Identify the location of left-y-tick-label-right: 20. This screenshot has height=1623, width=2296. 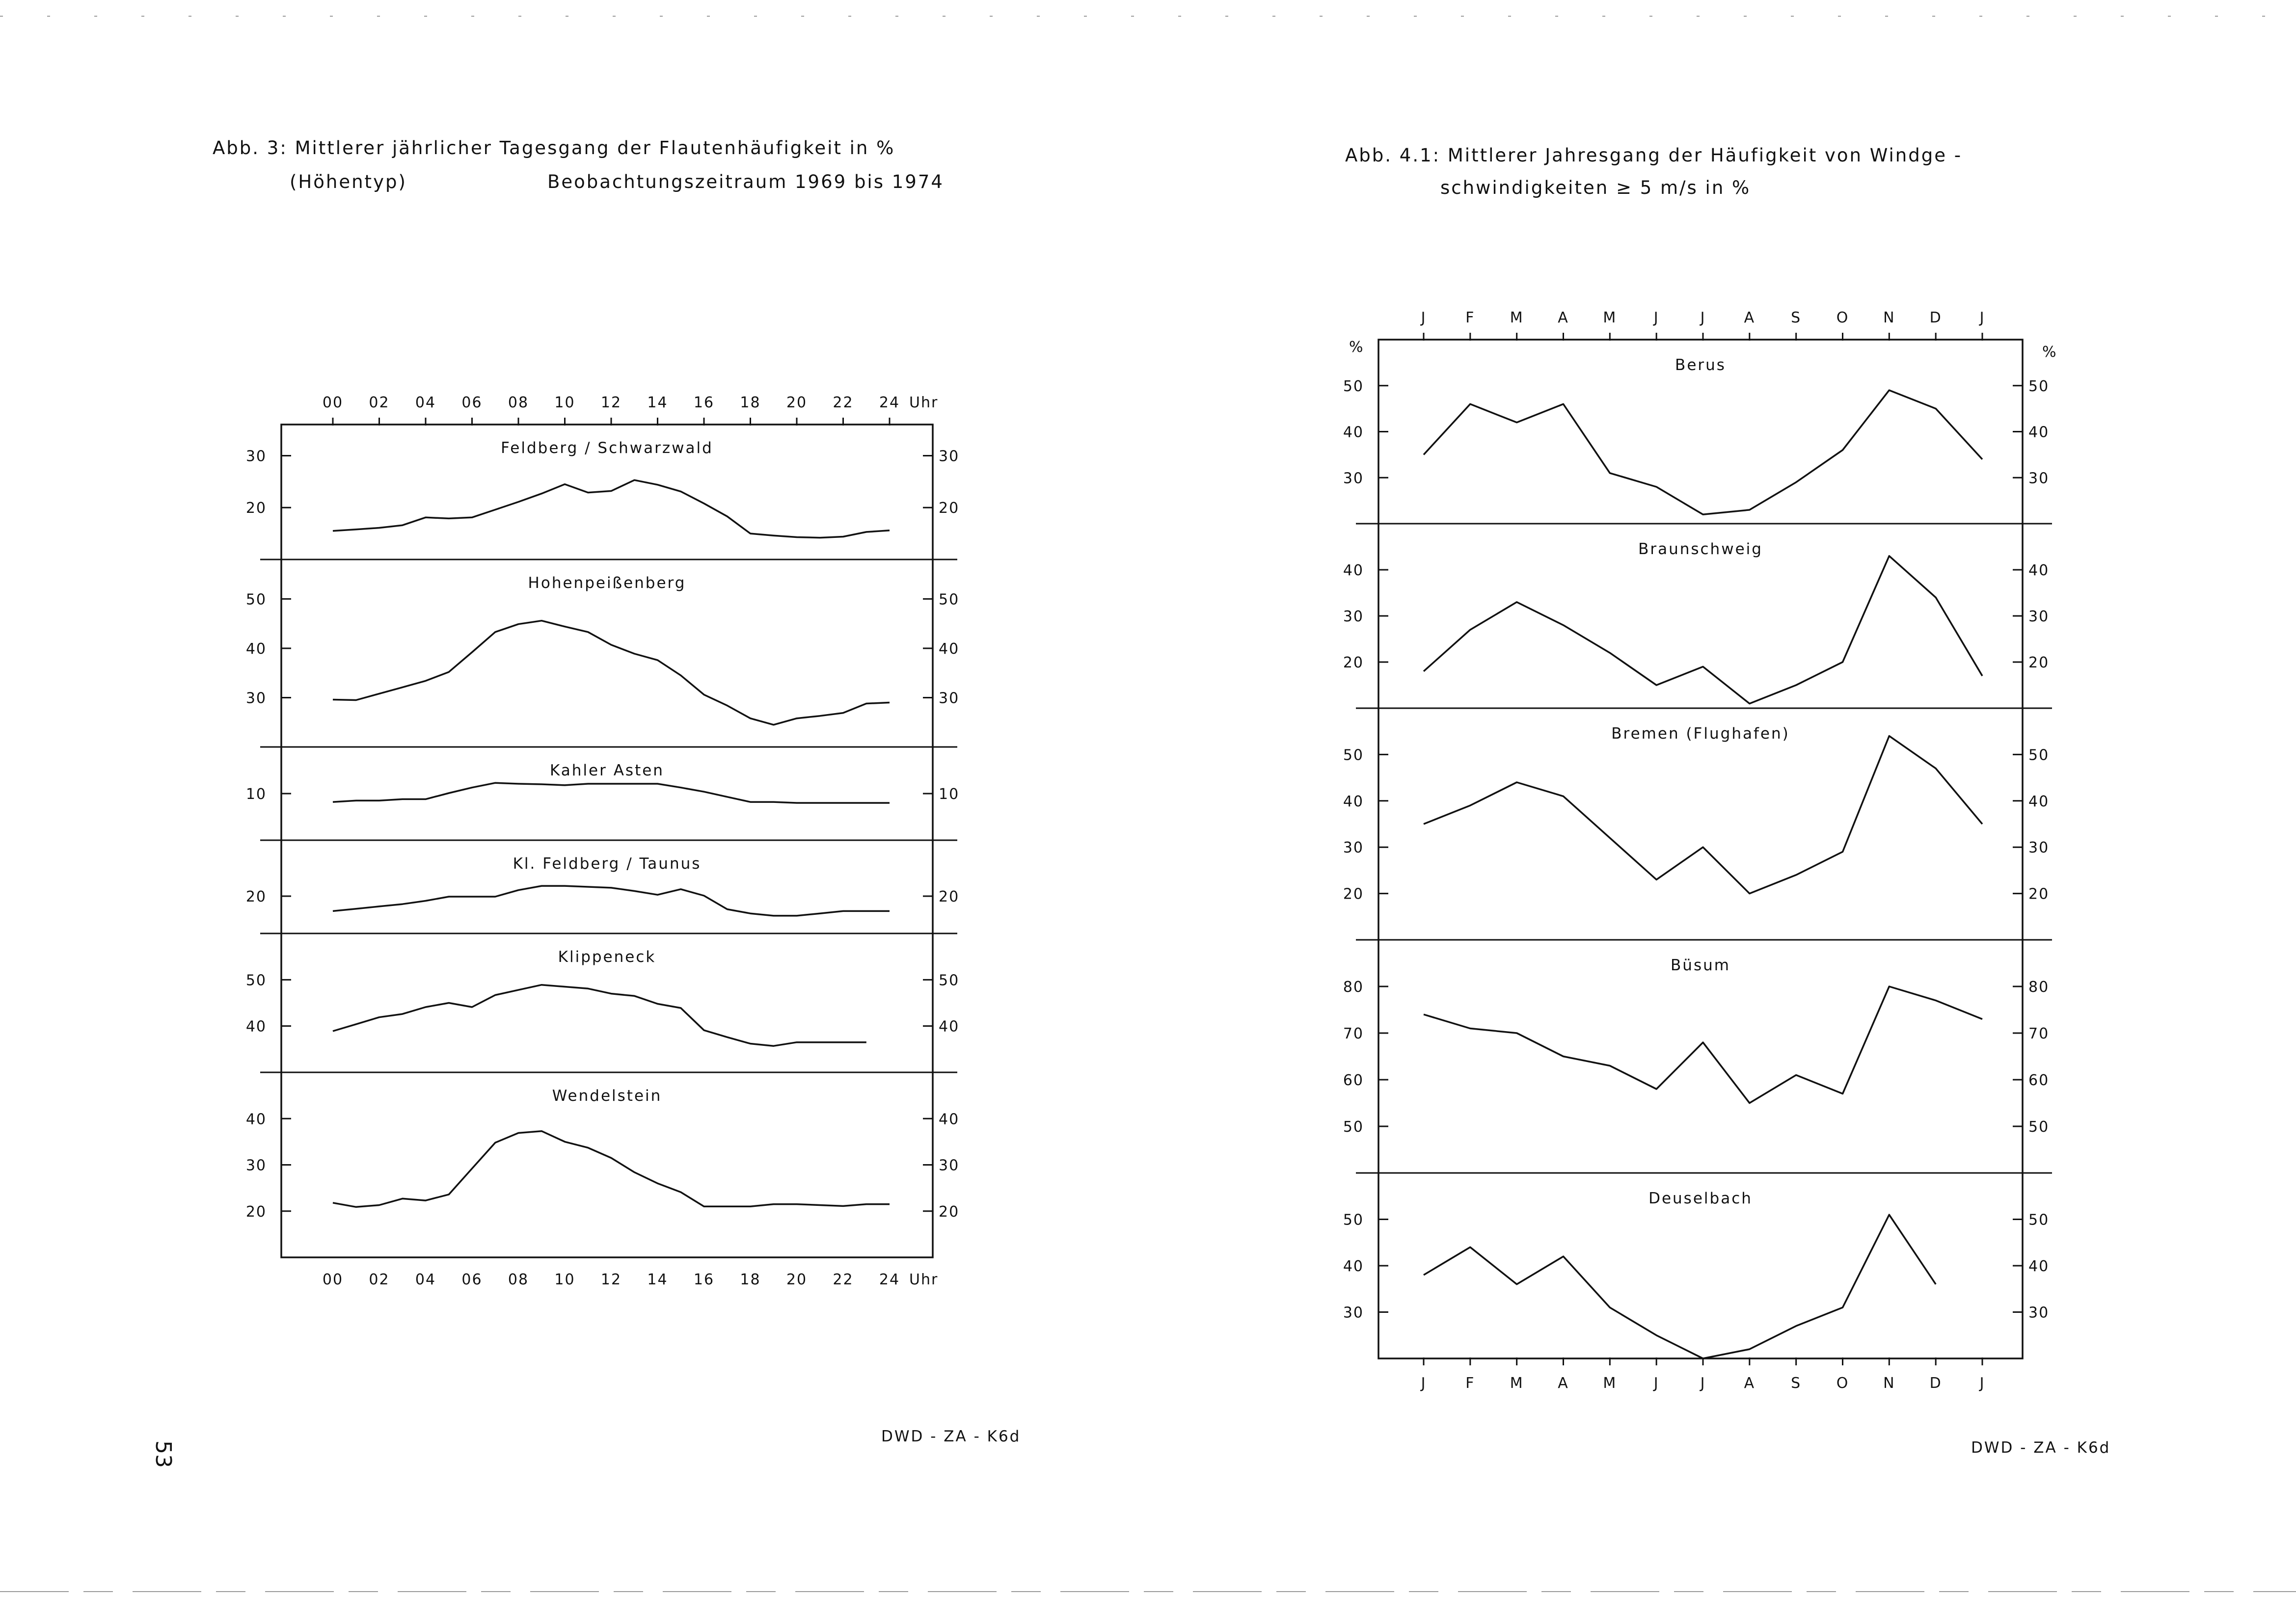
(949, 896).